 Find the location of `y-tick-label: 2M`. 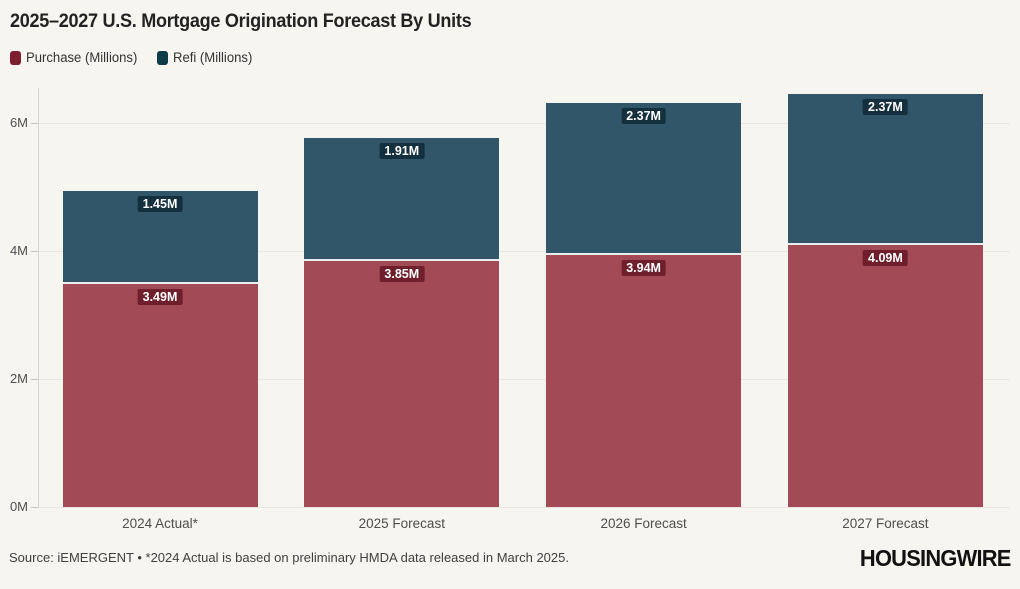

y-tick-label: 2M is located at coordinates (18, 378).